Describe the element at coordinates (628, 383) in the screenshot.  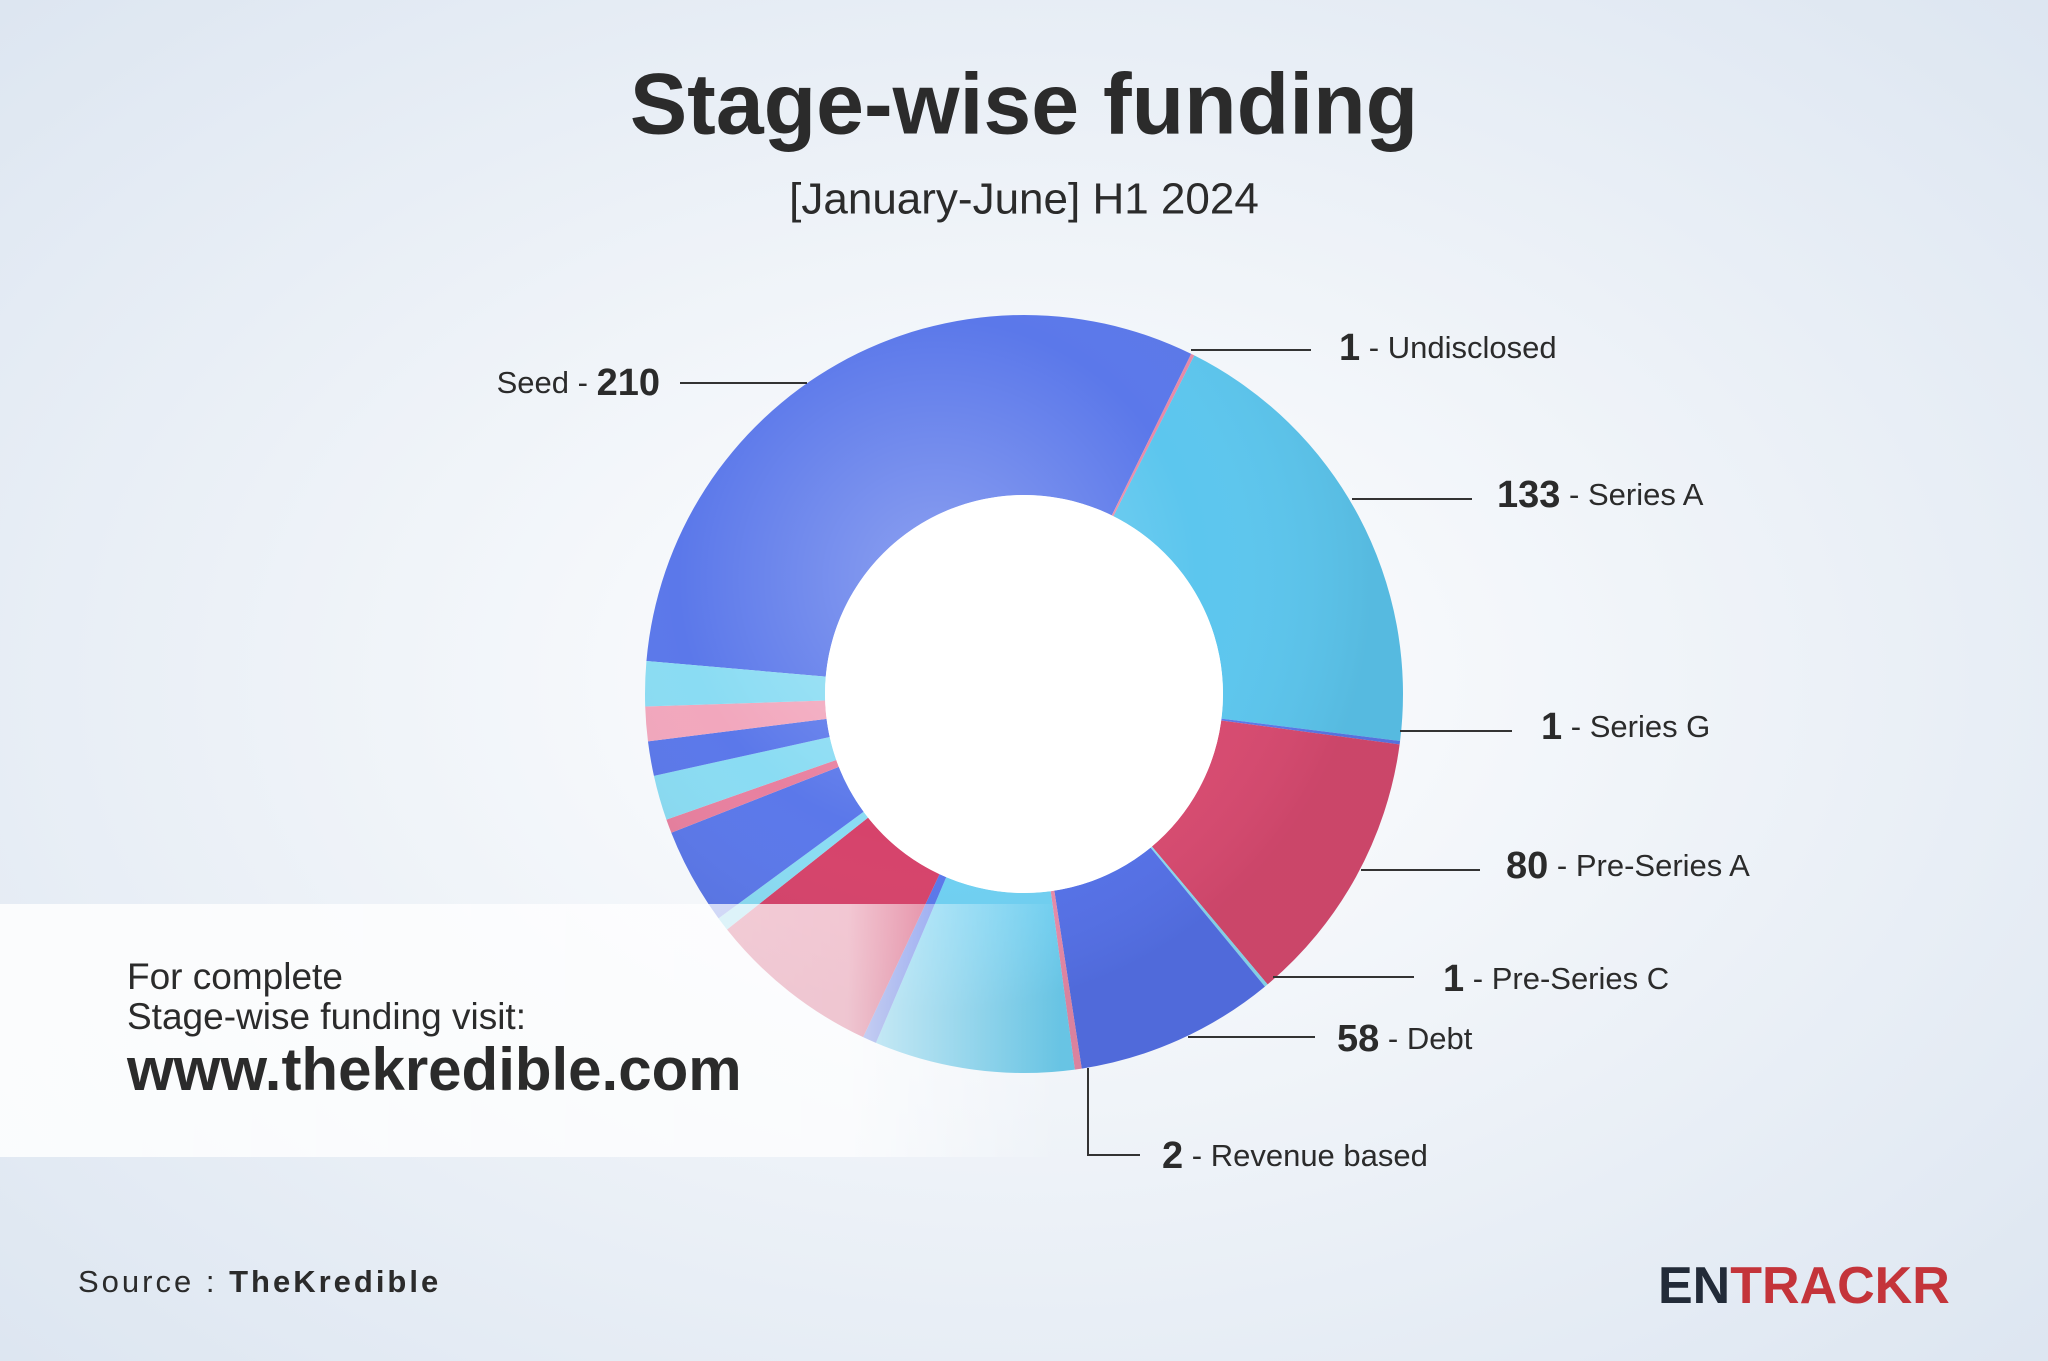
I see `label-value: 210` at that location.